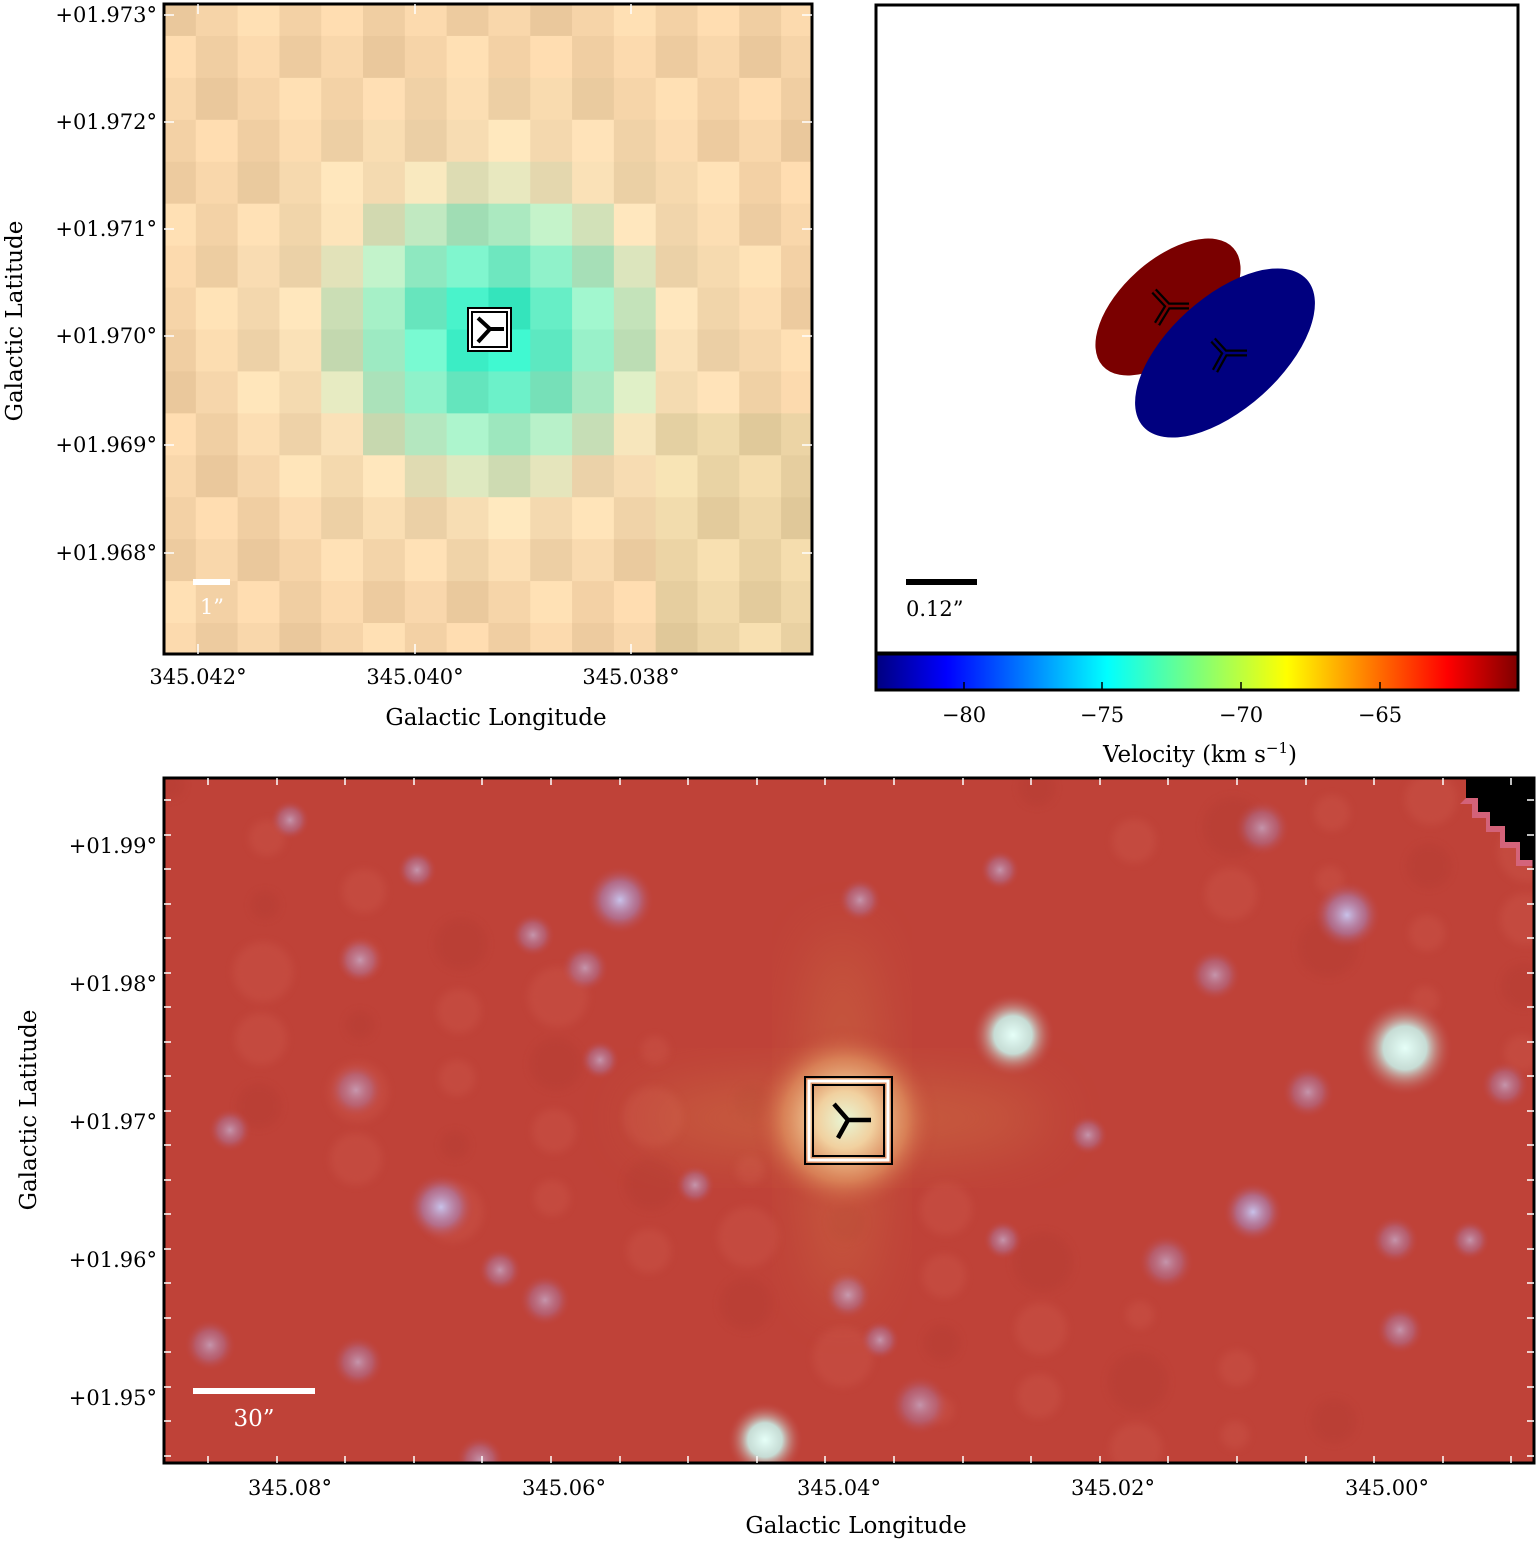 The image size is (1536, 1541). Describe the element at coordinates (113, 1260) in the screenshot. I see `y-tick-label: +01.96°` at that location.